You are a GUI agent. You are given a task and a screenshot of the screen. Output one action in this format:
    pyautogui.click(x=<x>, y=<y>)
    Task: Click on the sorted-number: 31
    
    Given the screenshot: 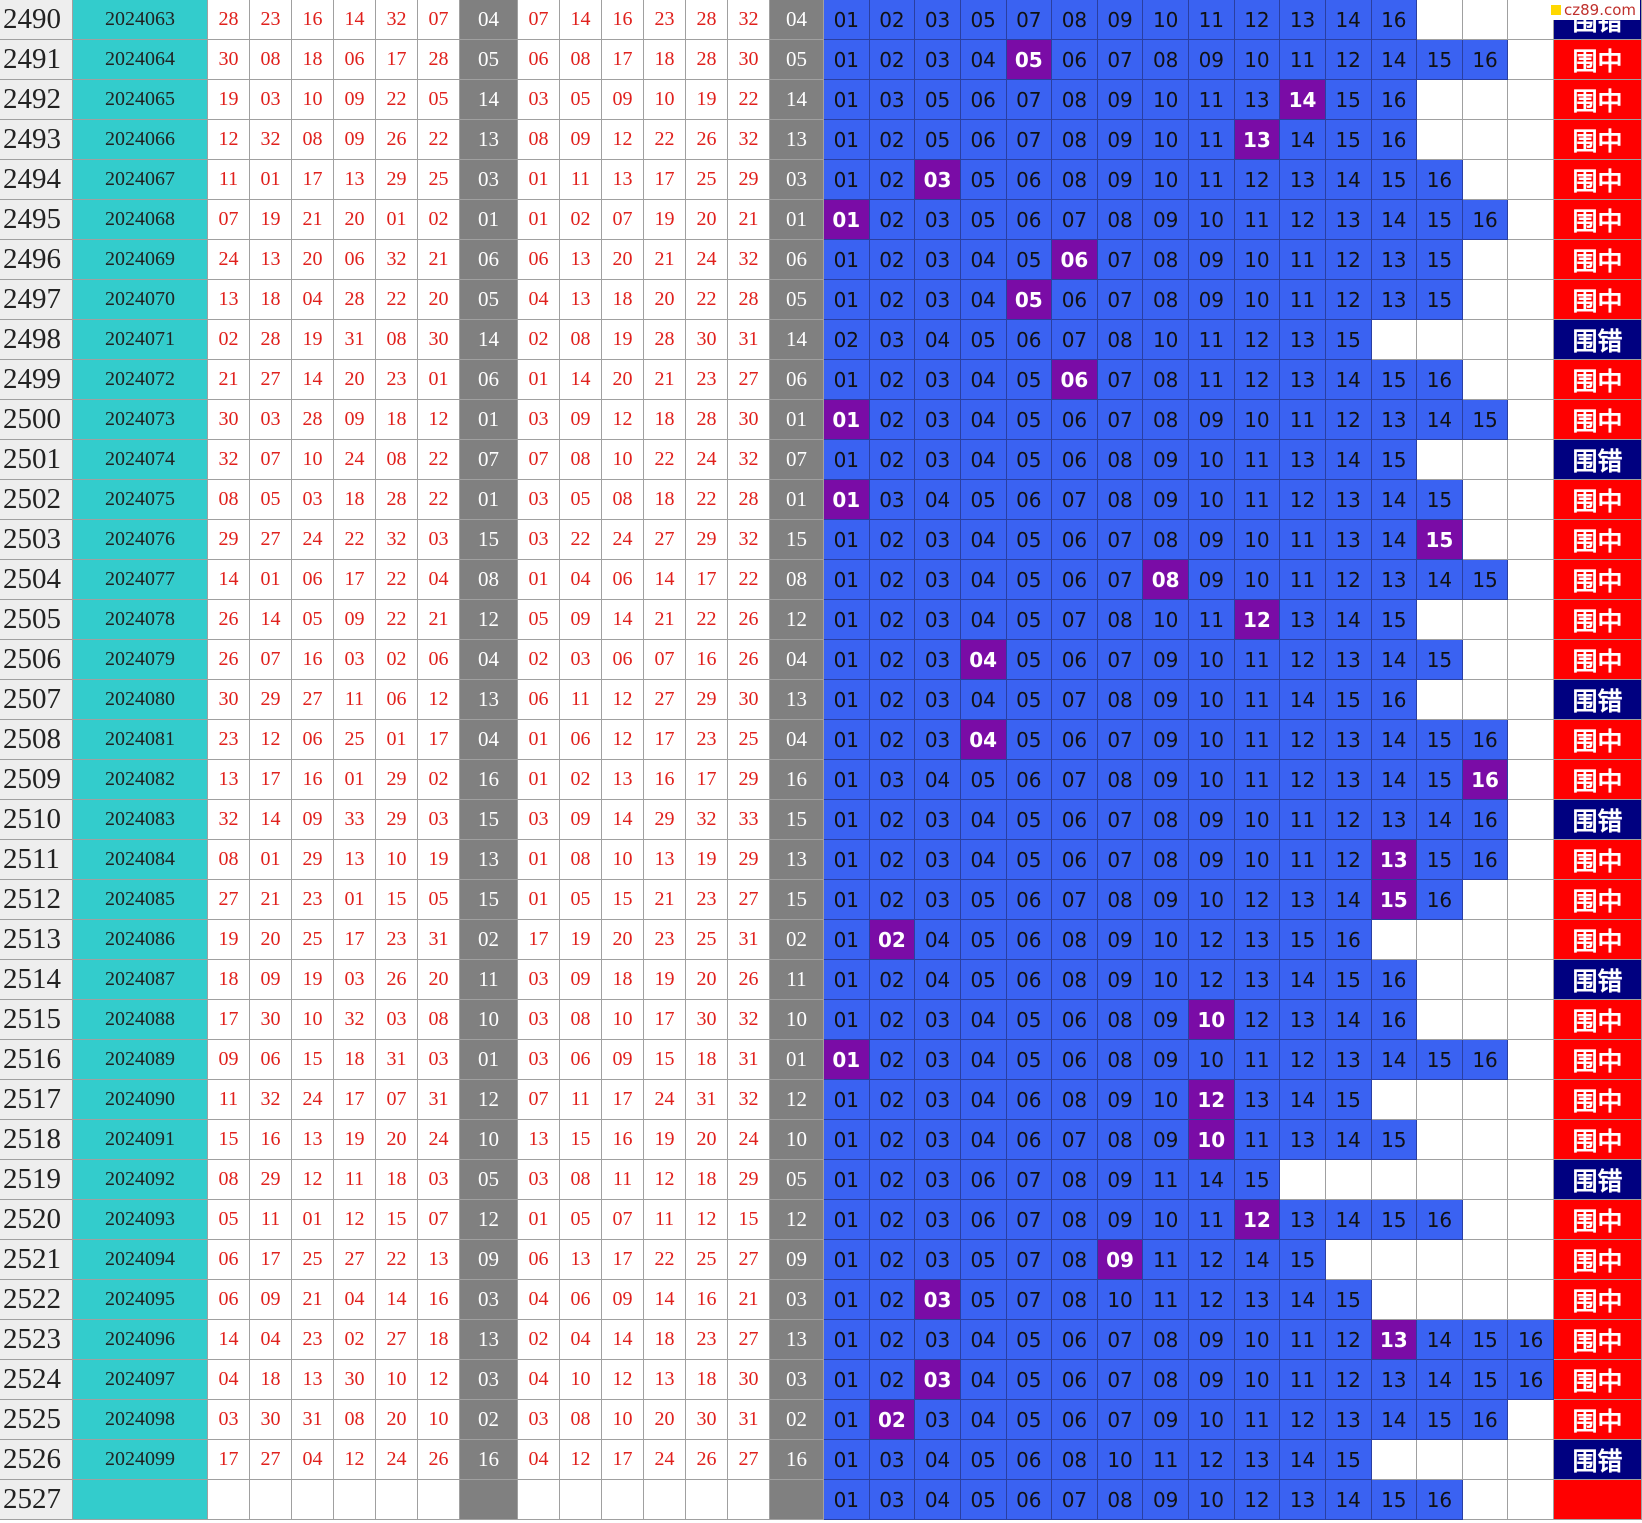 What is the action you would take?
    pyautogui.click(x=749, y=340)
    